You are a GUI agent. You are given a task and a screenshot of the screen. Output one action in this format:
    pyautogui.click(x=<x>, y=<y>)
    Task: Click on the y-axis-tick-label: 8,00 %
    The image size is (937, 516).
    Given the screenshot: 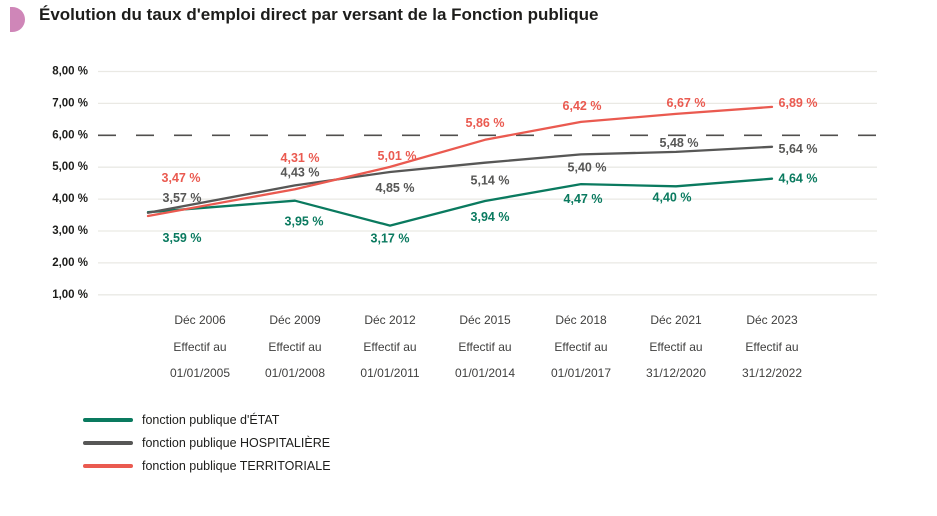 What is the action you would take?
    pyautogui.click(x=70, y=72)
    